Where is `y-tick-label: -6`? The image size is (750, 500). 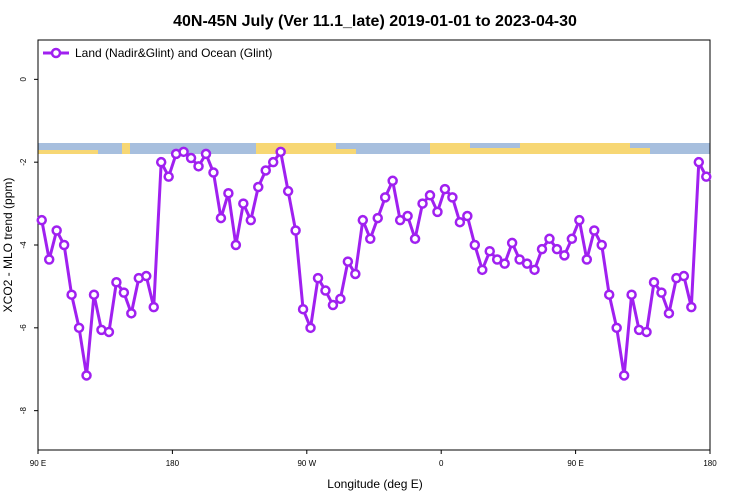 y-tick-label: -6 is located at coordinates (23, 328).